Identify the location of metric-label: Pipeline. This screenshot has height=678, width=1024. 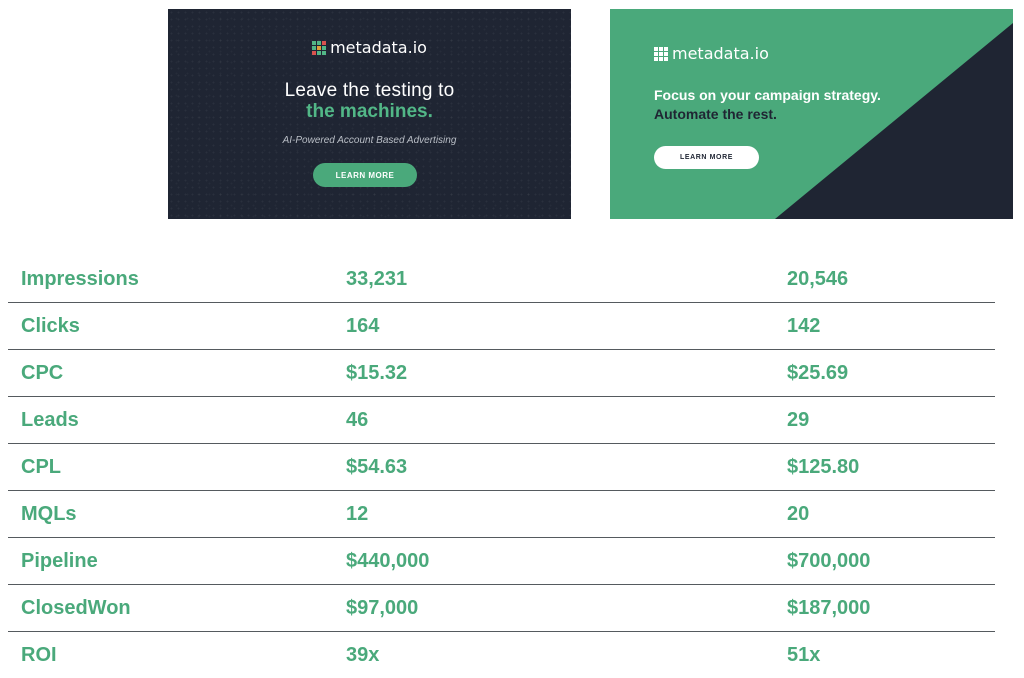
(177, 561).